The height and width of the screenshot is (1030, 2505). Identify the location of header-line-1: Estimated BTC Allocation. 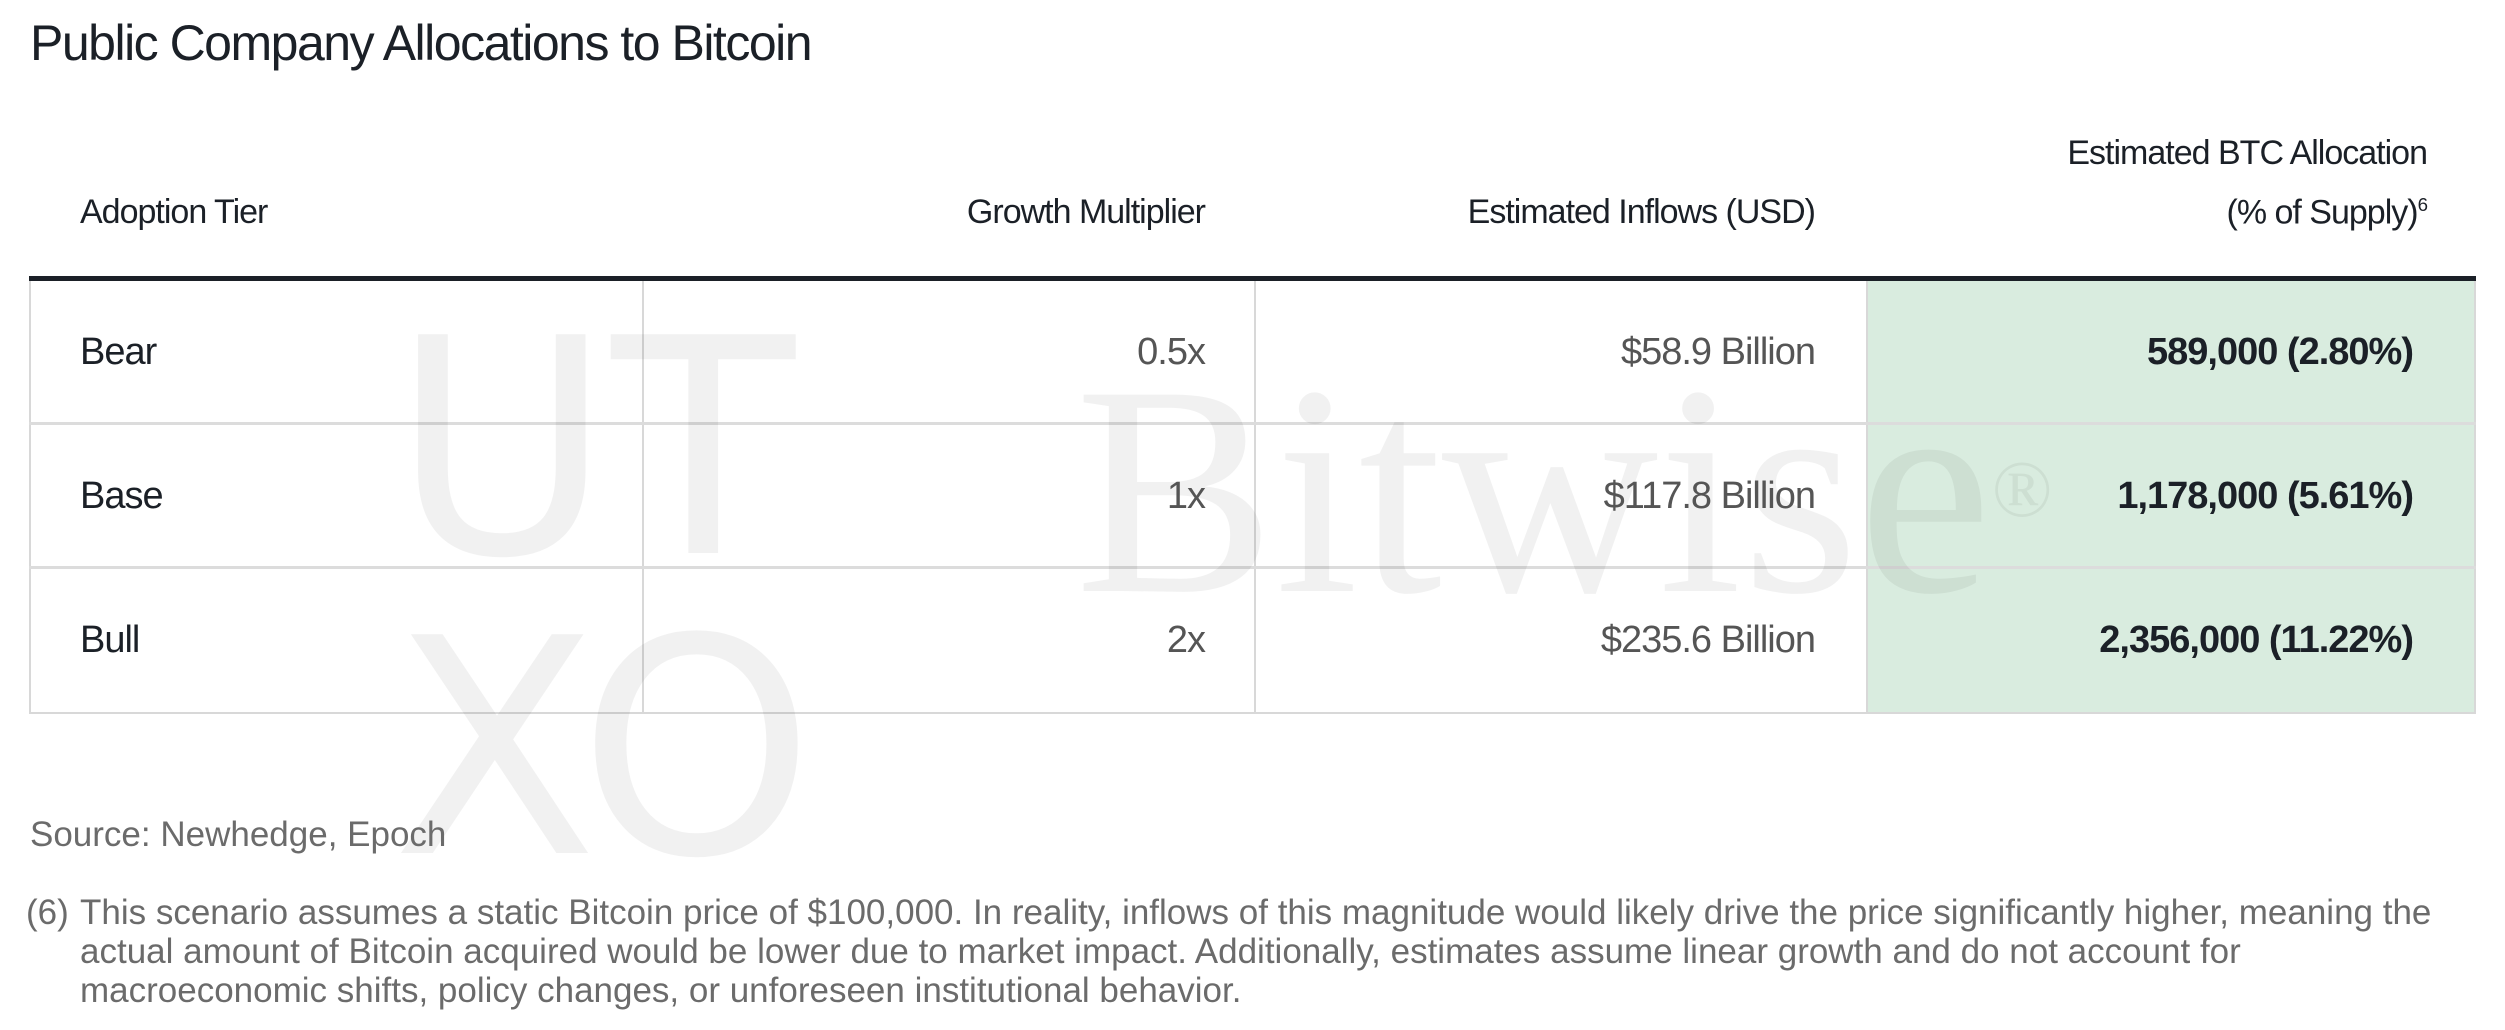
(2247, 152).